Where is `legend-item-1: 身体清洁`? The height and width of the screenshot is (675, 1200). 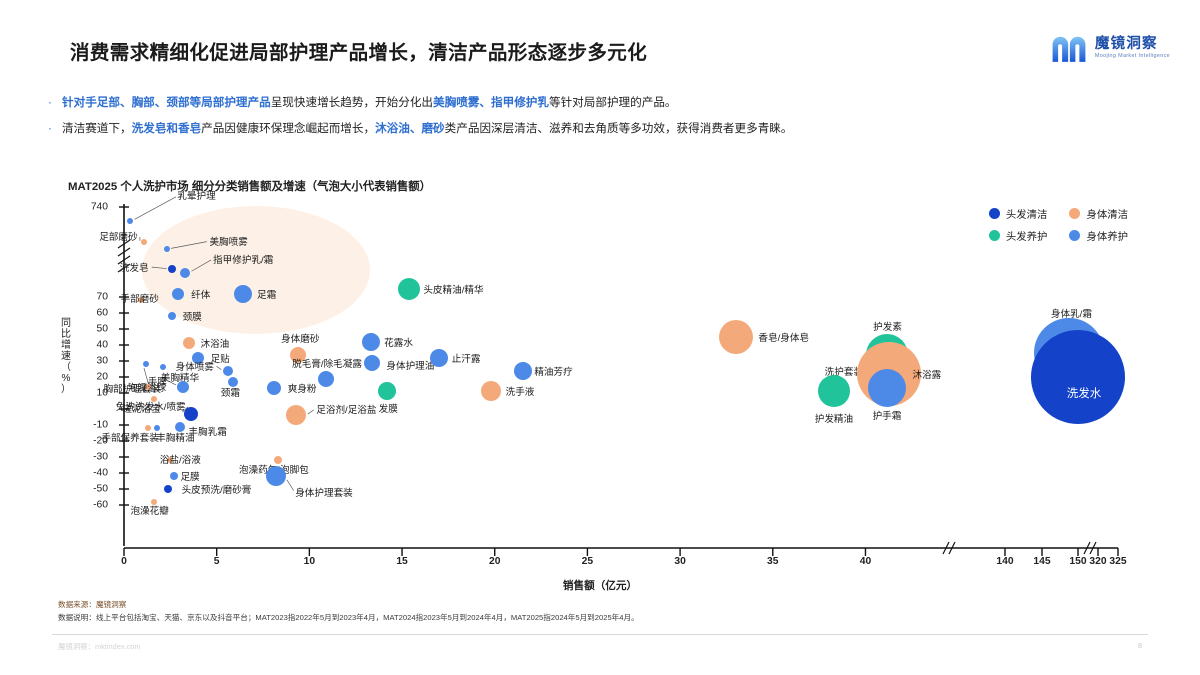
legend-item-1: 身体清洁 is located at coordinates (1098, 213).